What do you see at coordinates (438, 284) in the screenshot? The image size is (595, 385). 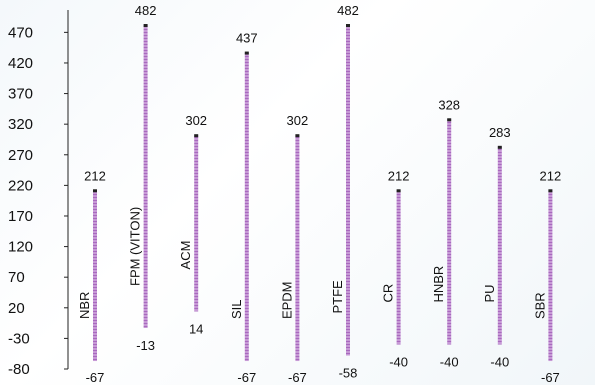 I see `category-label: HNBR` at bounding box center [438, 284].